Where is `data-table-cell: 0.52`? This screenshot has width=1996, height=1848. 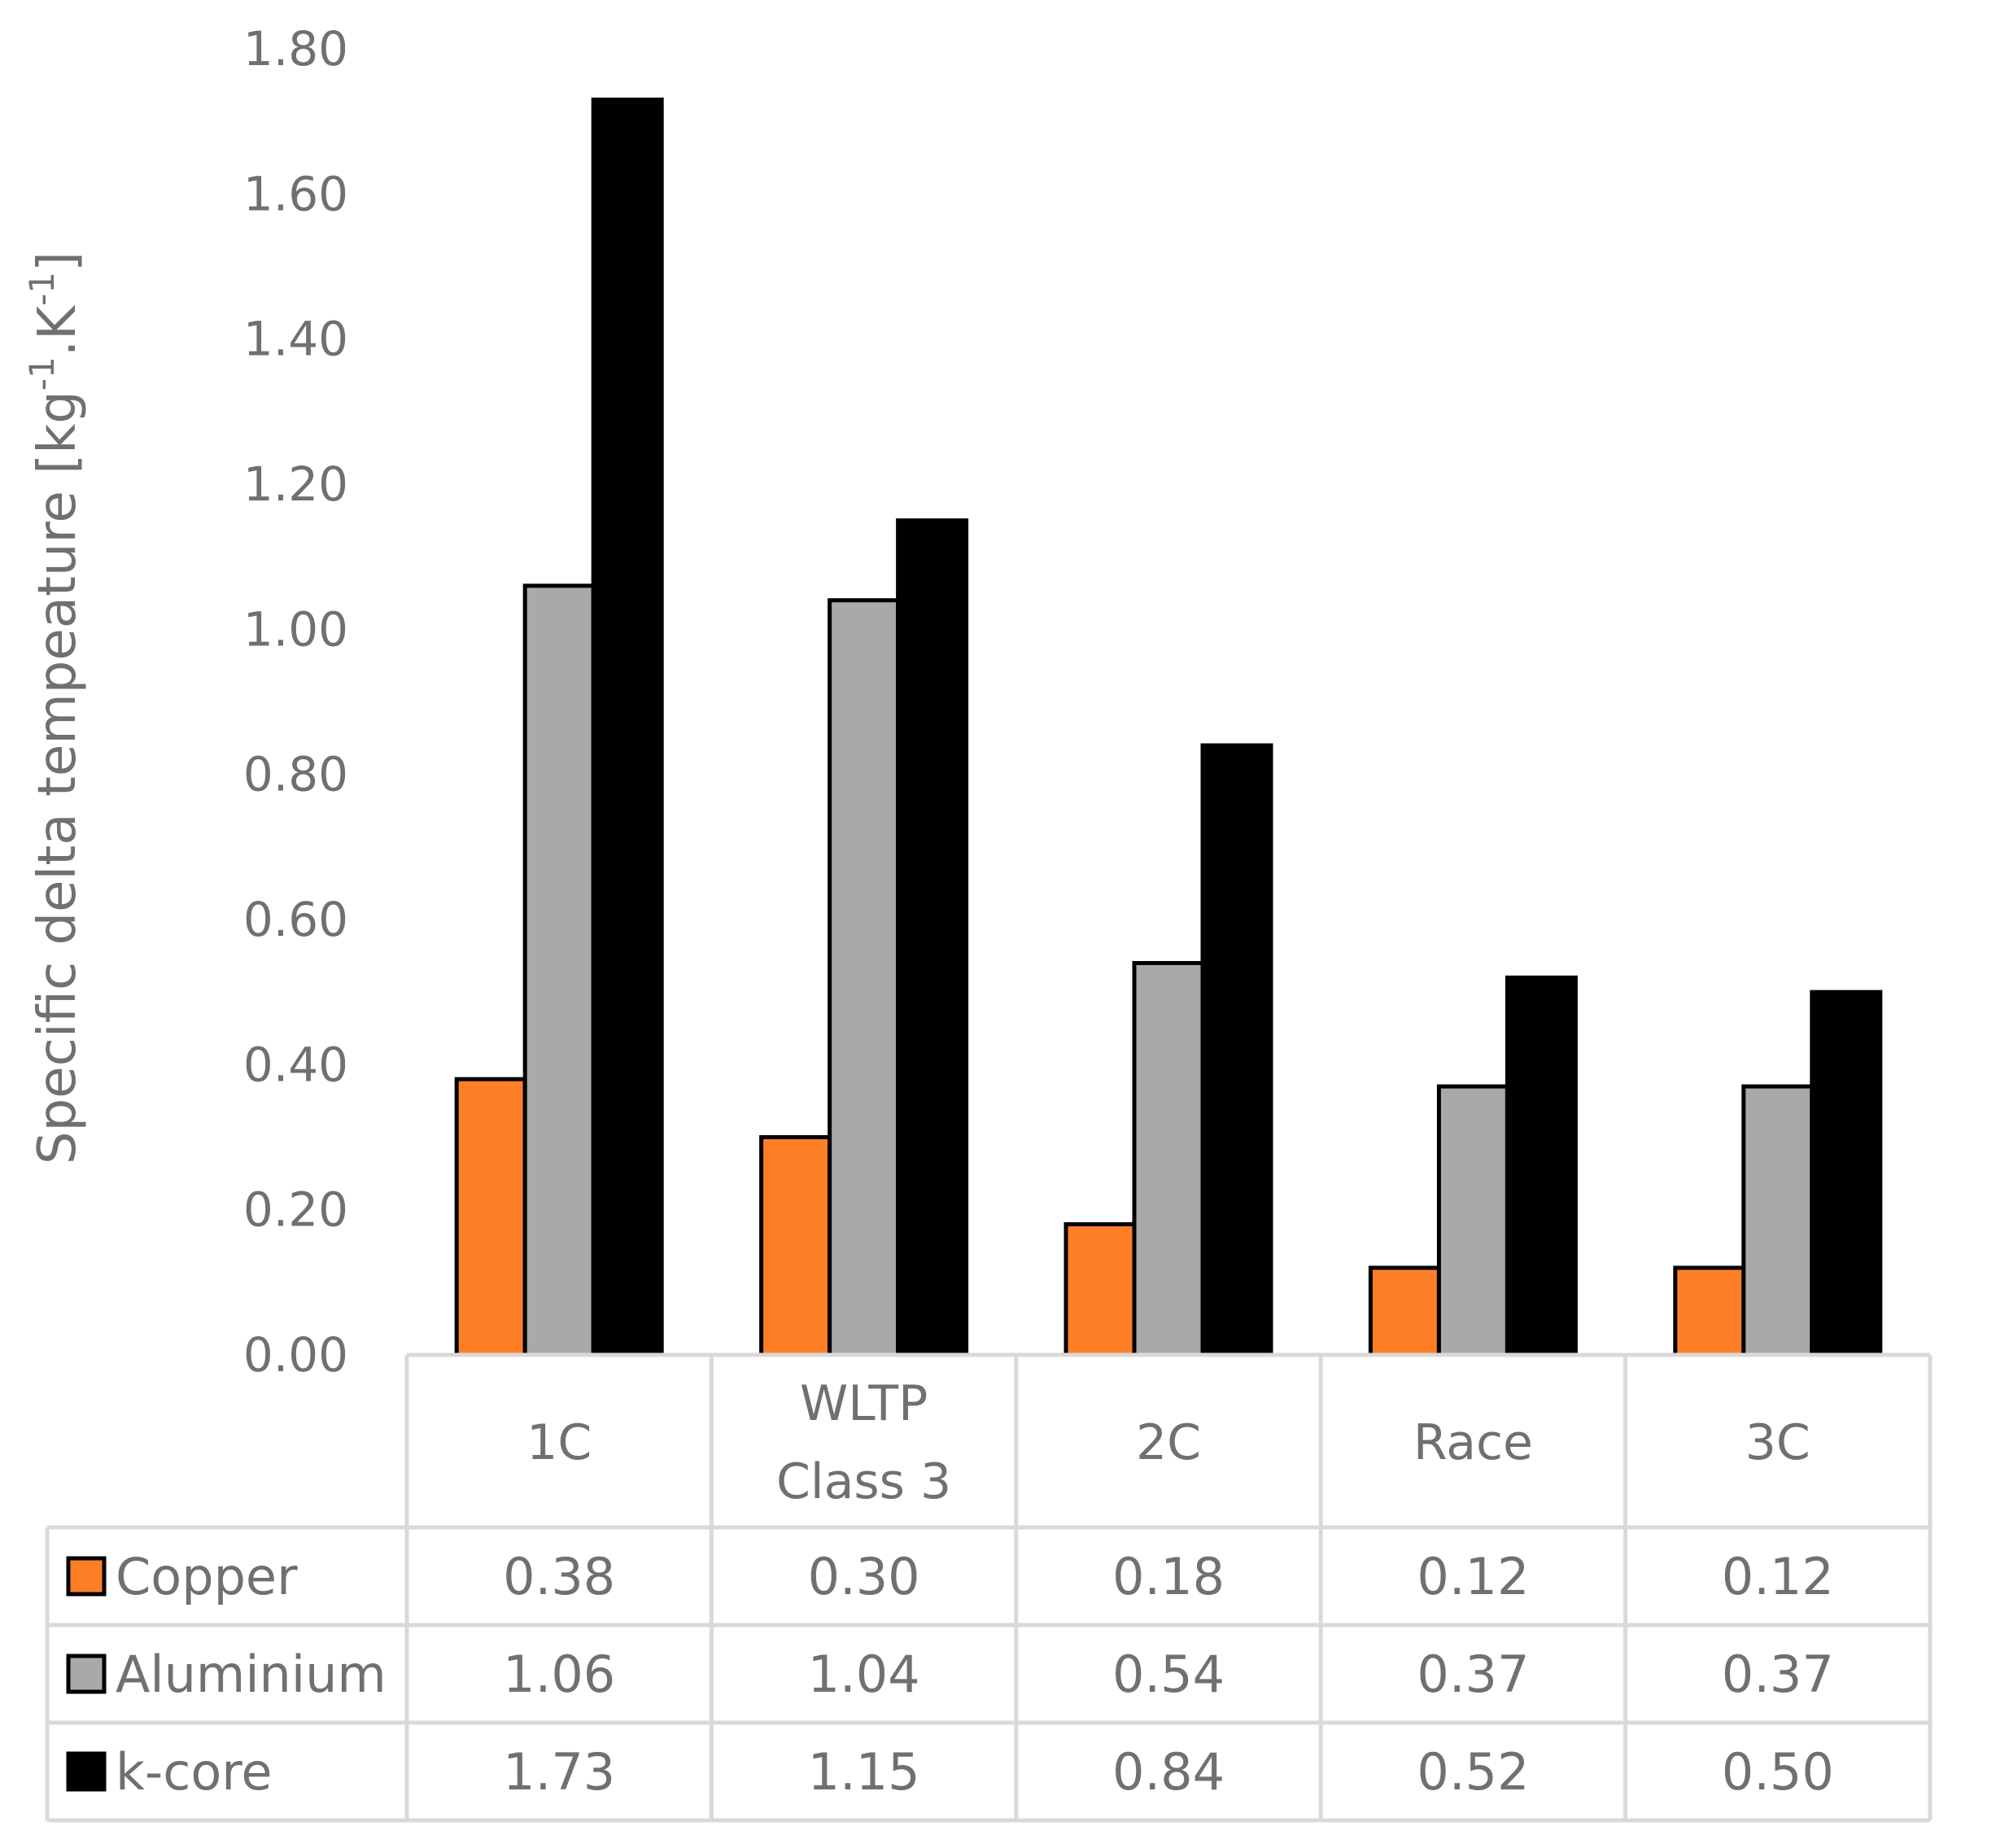 data-table-cell: 0.52 is located at coordinates (1473, 1772).